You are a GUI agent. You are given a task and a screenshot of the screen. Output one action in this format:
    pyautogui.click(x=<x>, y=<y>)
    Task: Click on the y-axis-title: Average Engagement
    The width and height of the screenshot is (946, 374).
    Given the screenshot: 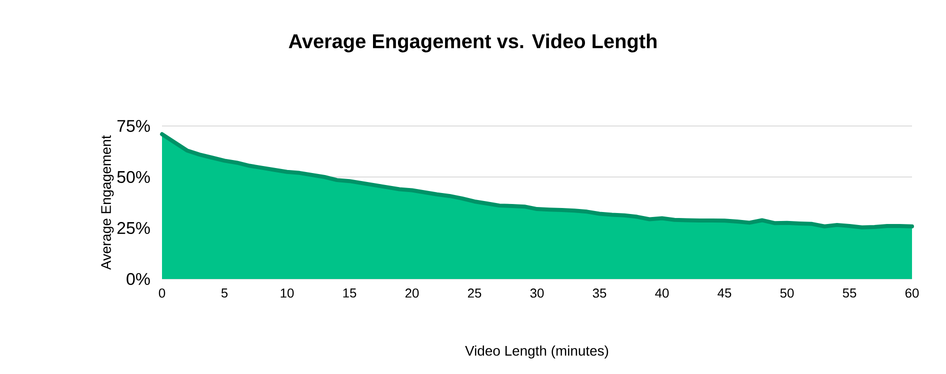 What is the action you would take?
    pyautogui.click(x=107, y=202)
    